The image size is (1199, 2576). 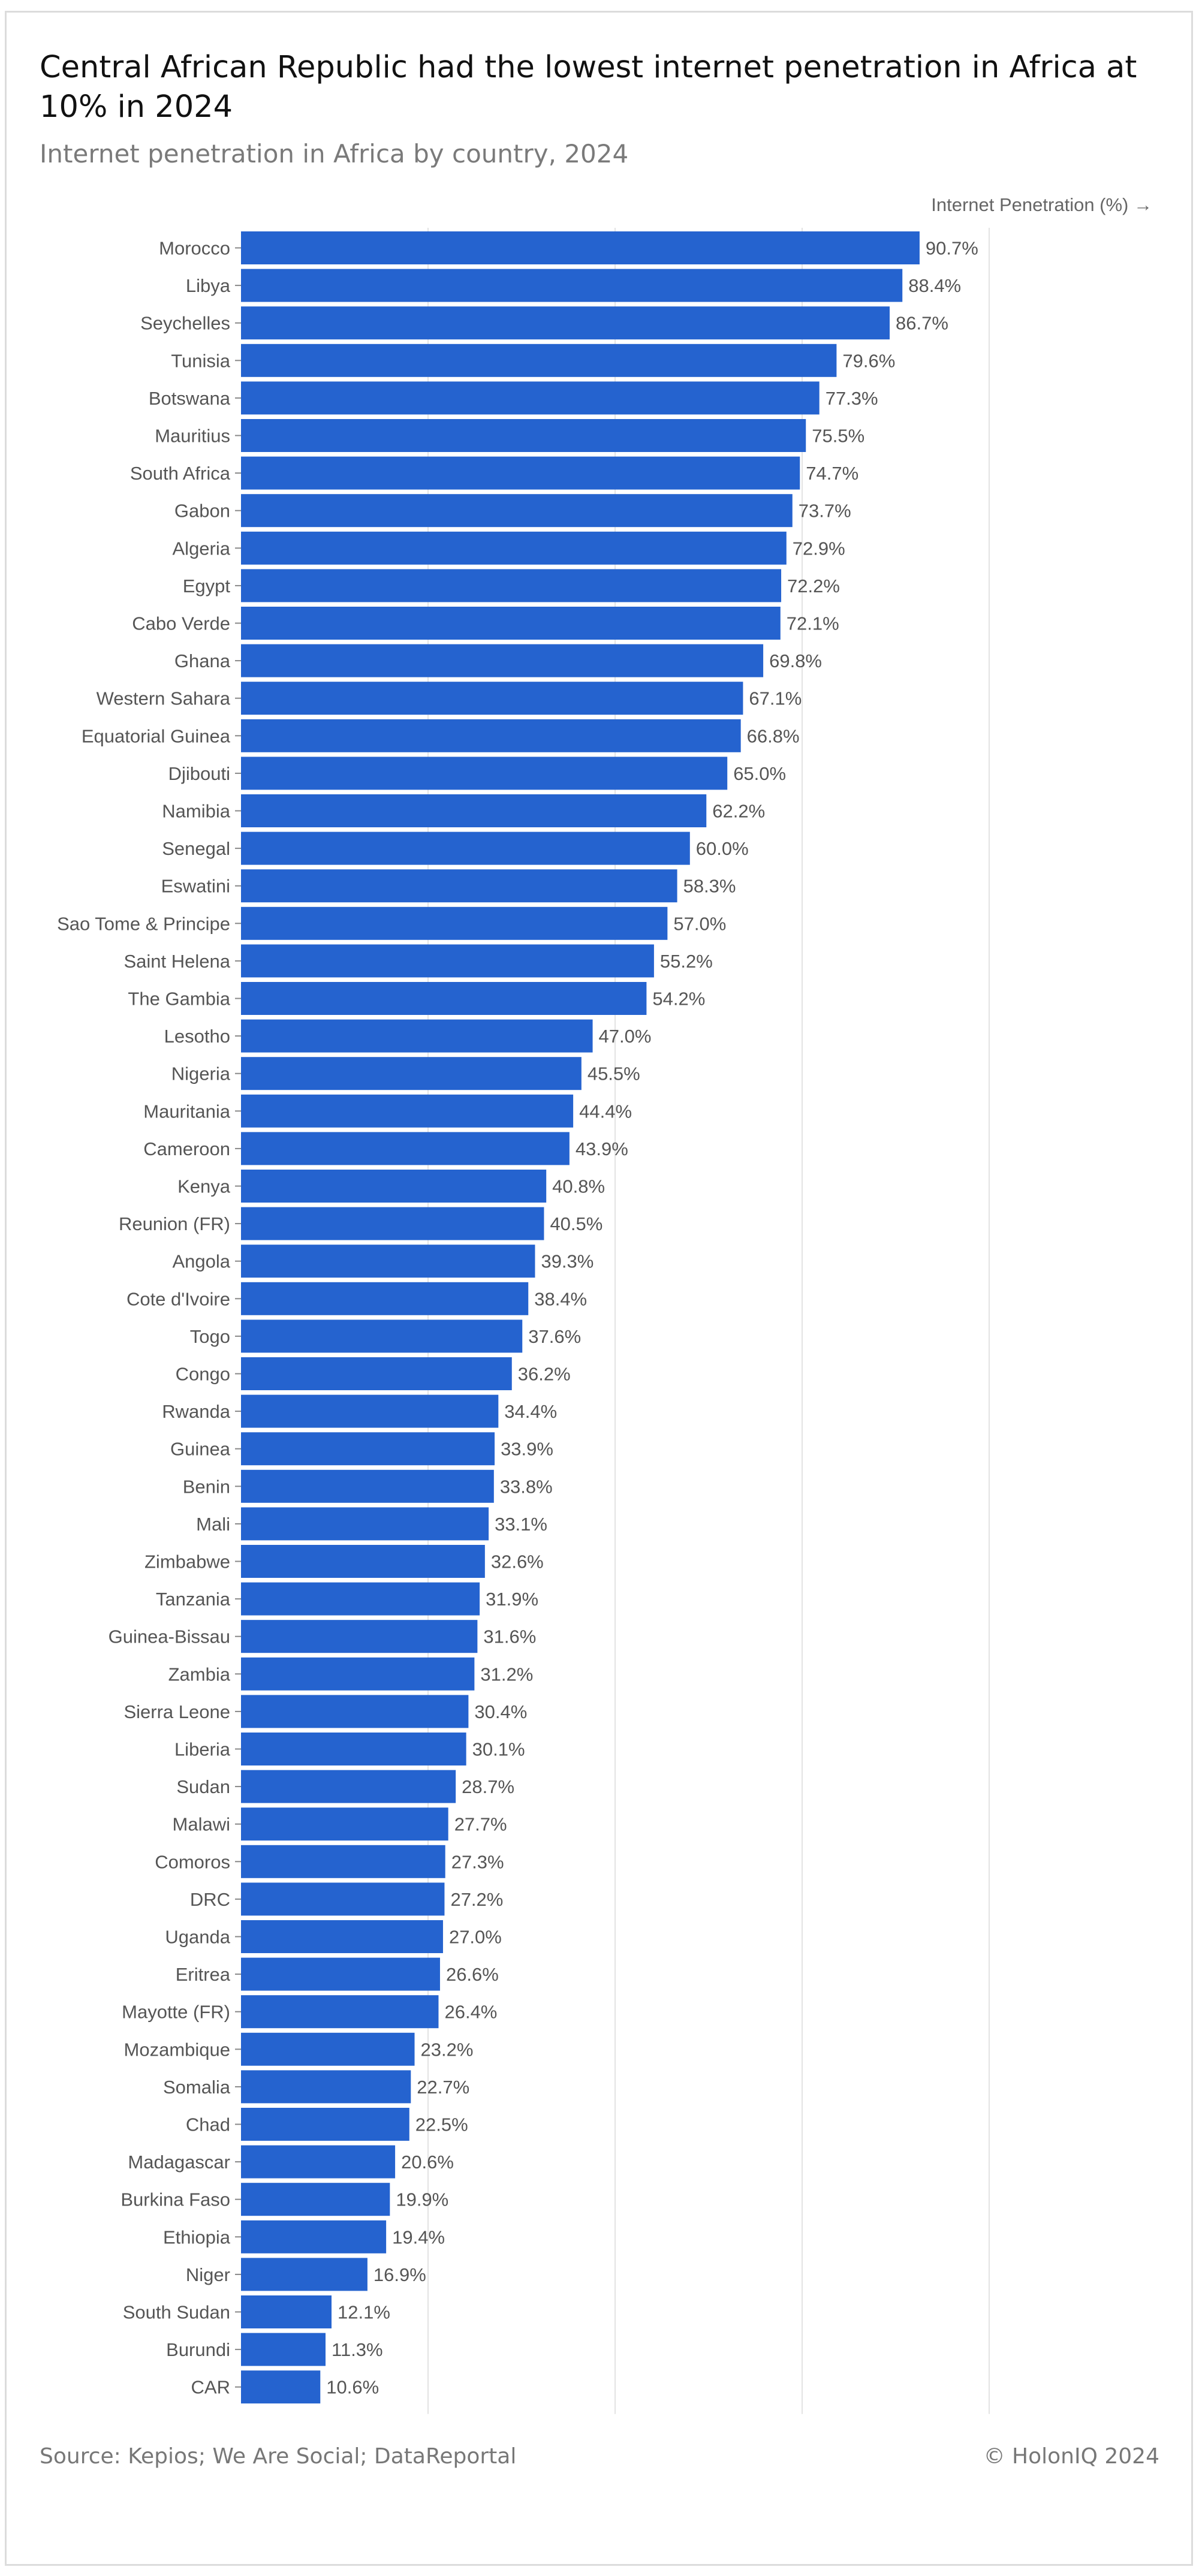 I want to click on value-label: 33.1%, so click(x=521, y=1524).